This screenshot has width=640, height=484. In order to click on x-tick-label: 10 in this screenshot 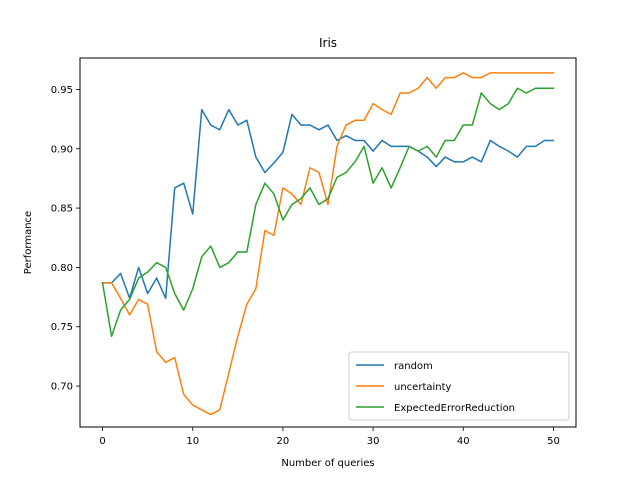, I will do `click(192, 441)`.